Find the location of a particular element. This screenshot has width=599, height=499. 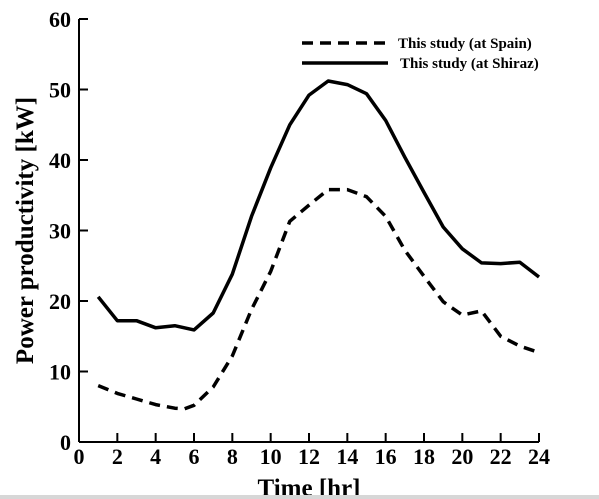

y-tick-label: 30 is located at coordinates (60, 231).